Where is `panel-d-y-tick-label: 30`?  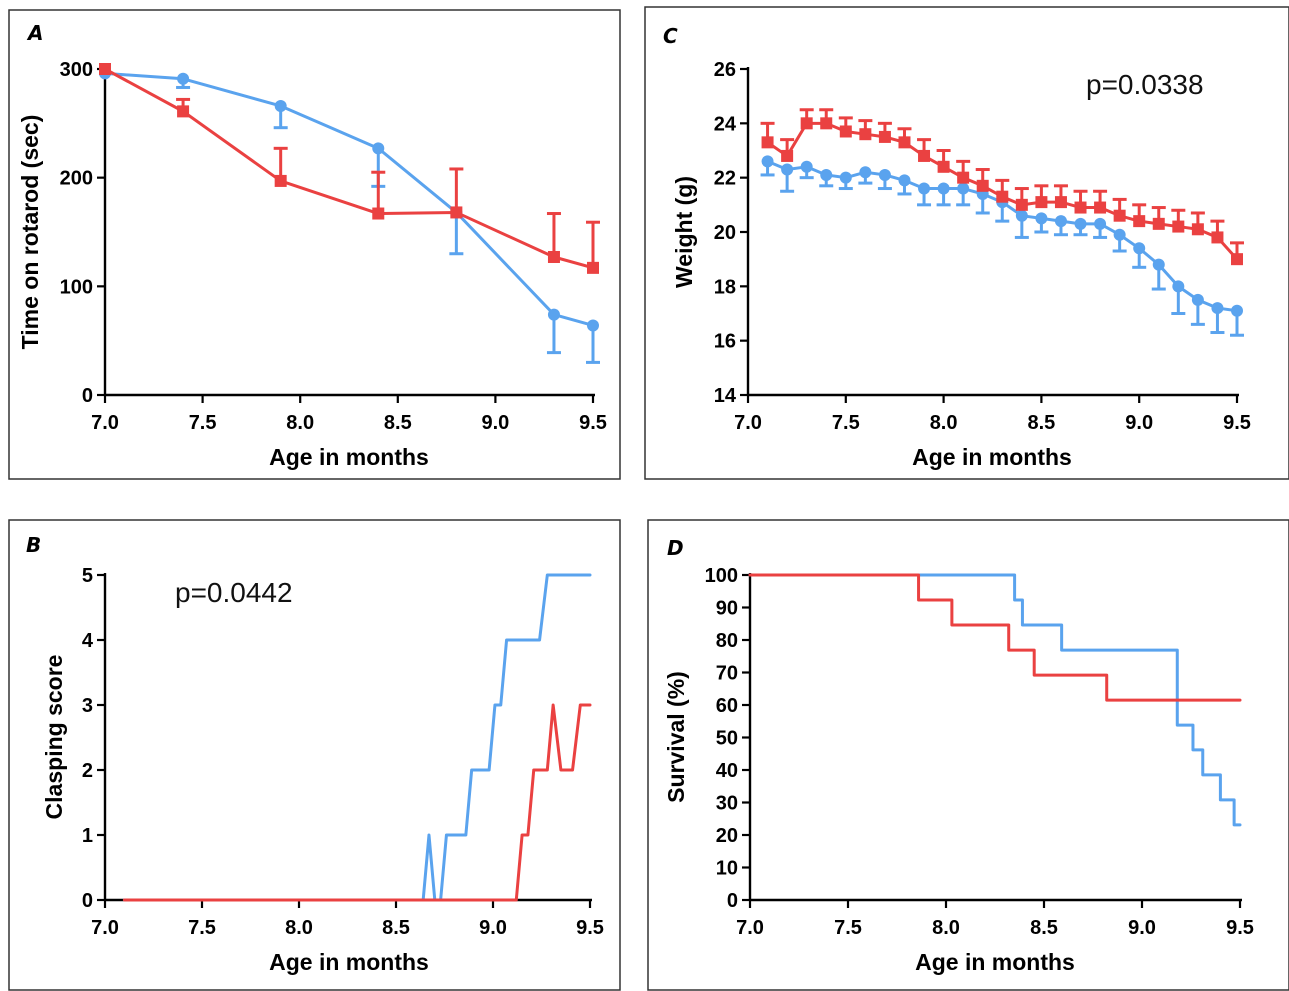
panel-d-y-tick-label: 30 is located at coordinates (727, 804).